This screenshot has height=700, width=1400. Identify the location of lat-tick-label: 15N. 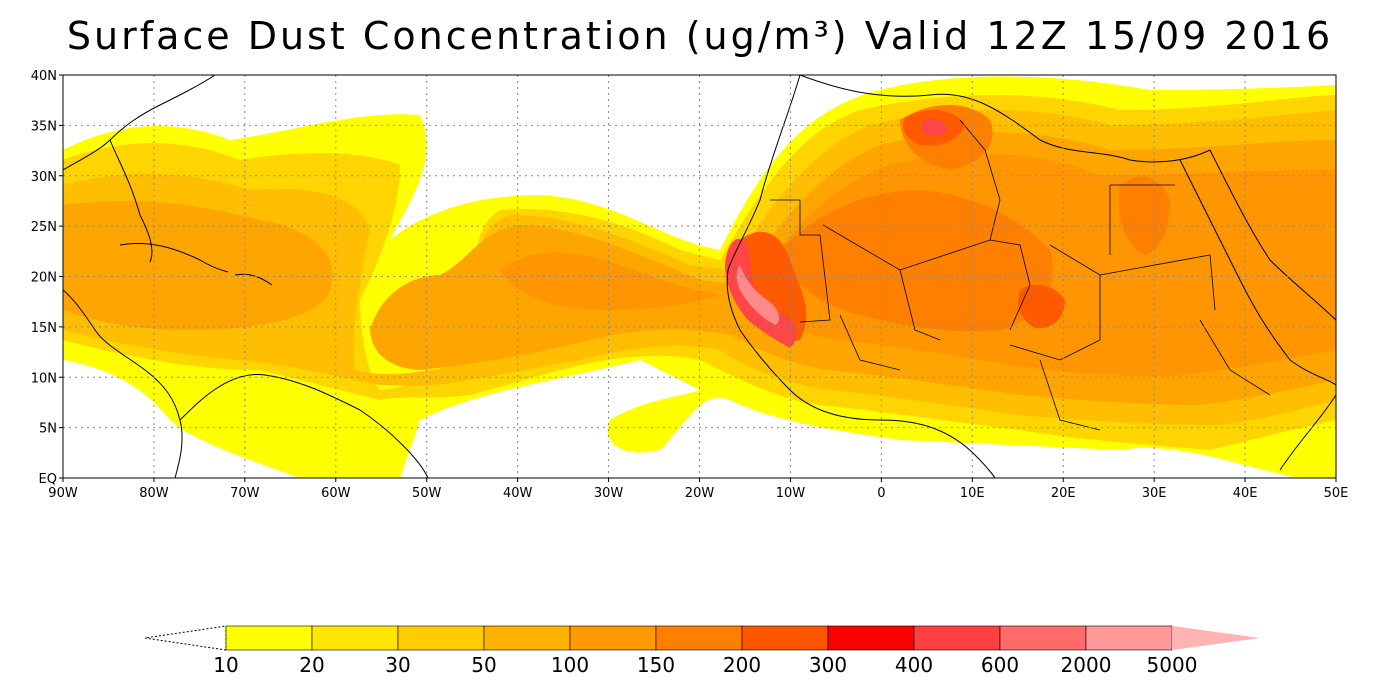
(44, 328).